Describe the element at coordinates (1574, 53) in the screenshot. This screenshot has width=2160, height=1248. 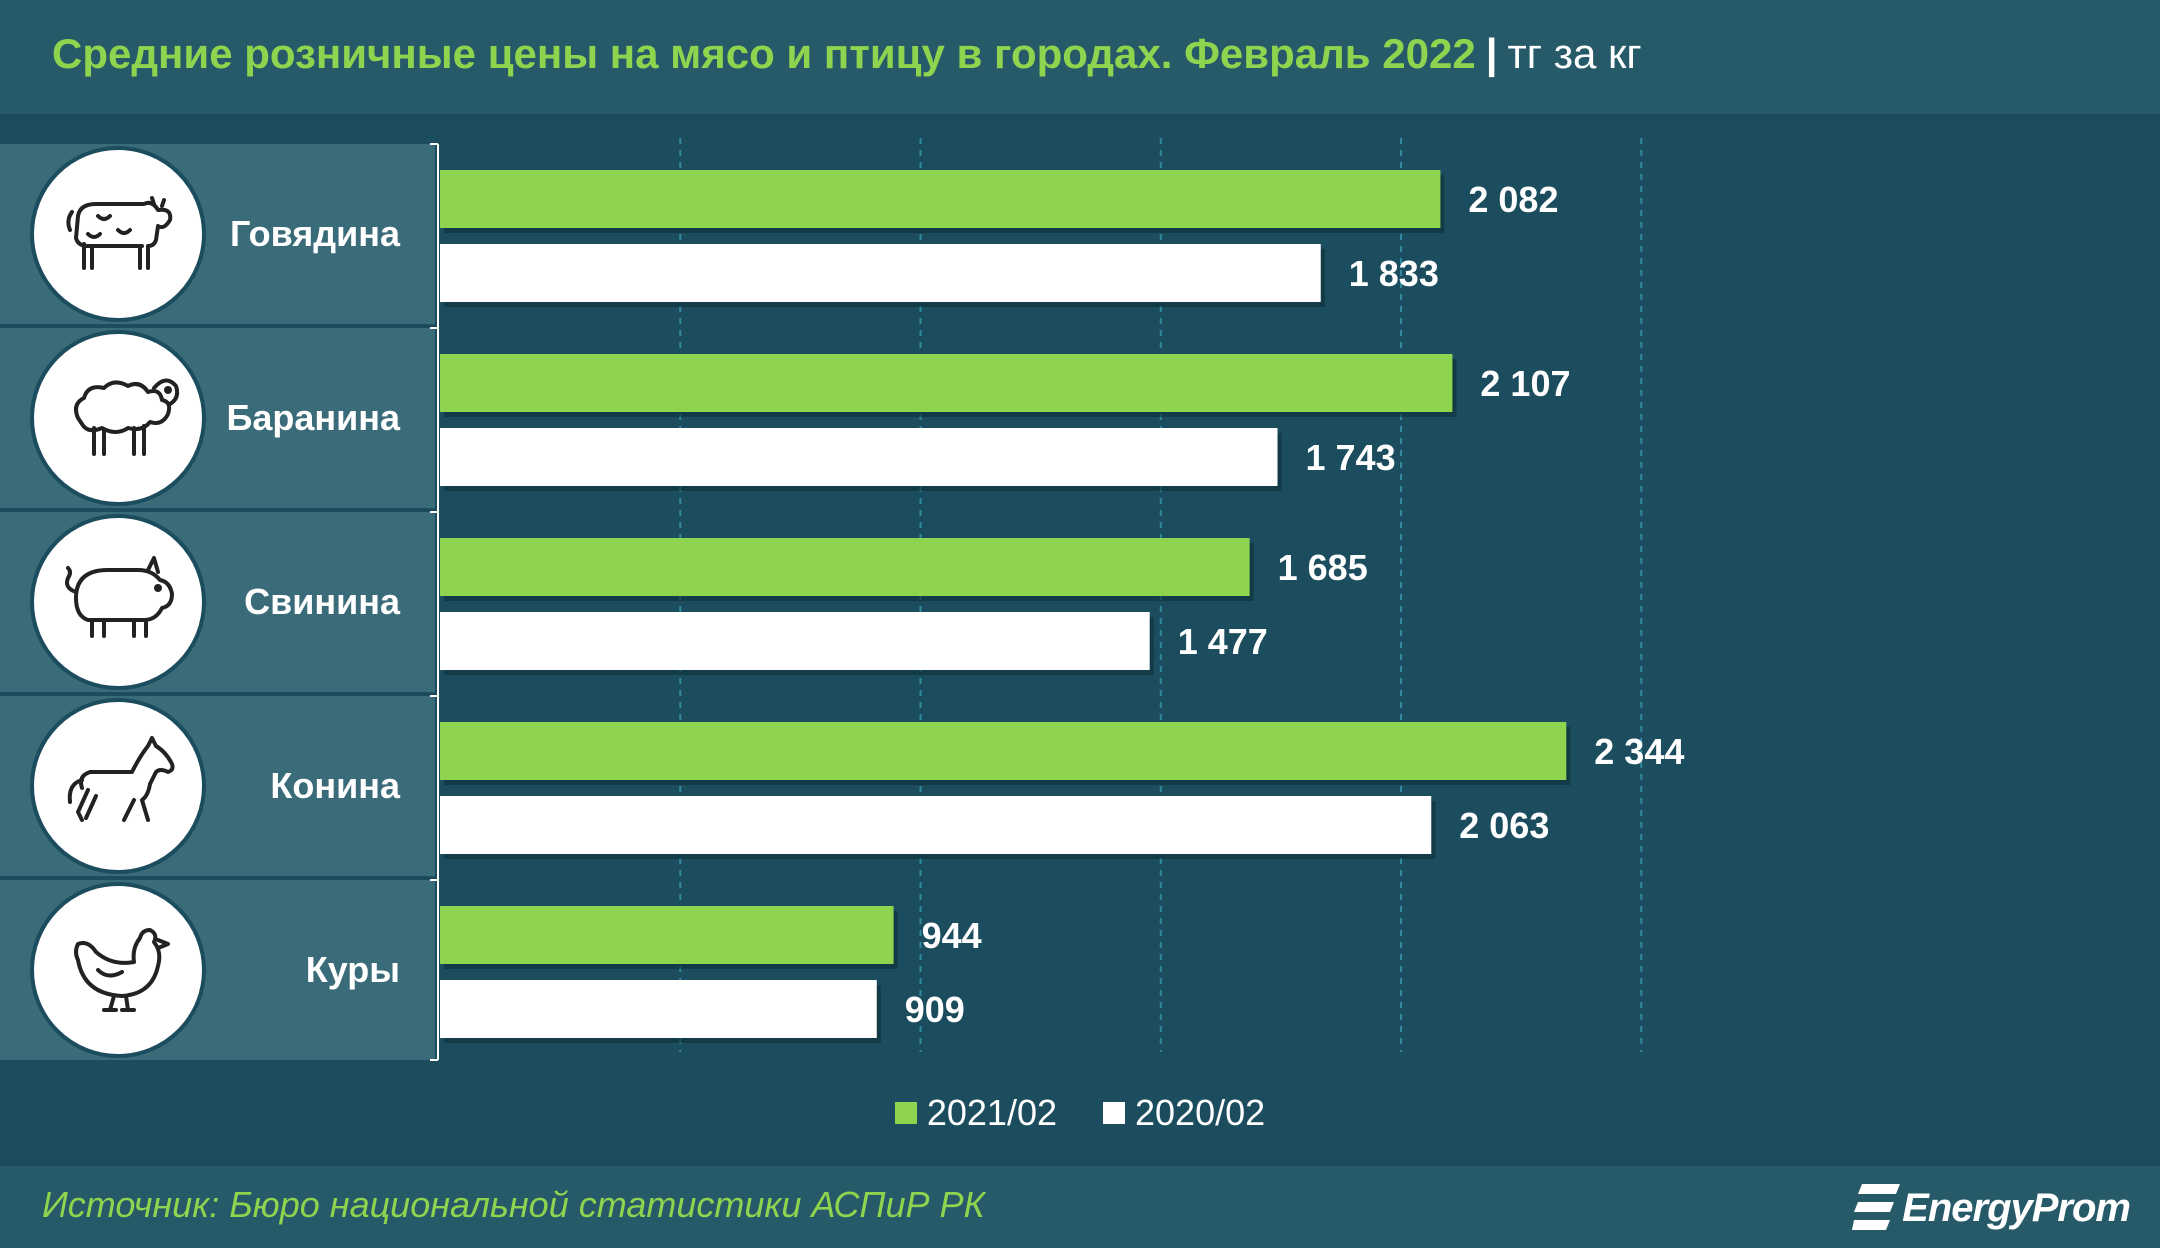
I see `title-unit: тг за кг` at that location.